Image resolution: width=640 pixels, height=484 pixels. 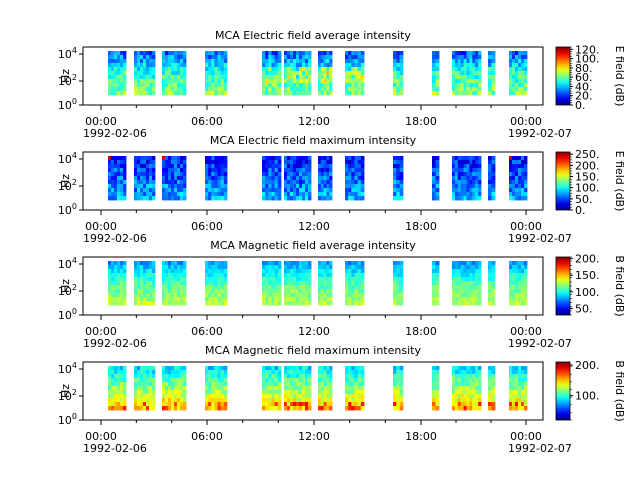 I want to click on heatmap, so click(x=318, y=73).